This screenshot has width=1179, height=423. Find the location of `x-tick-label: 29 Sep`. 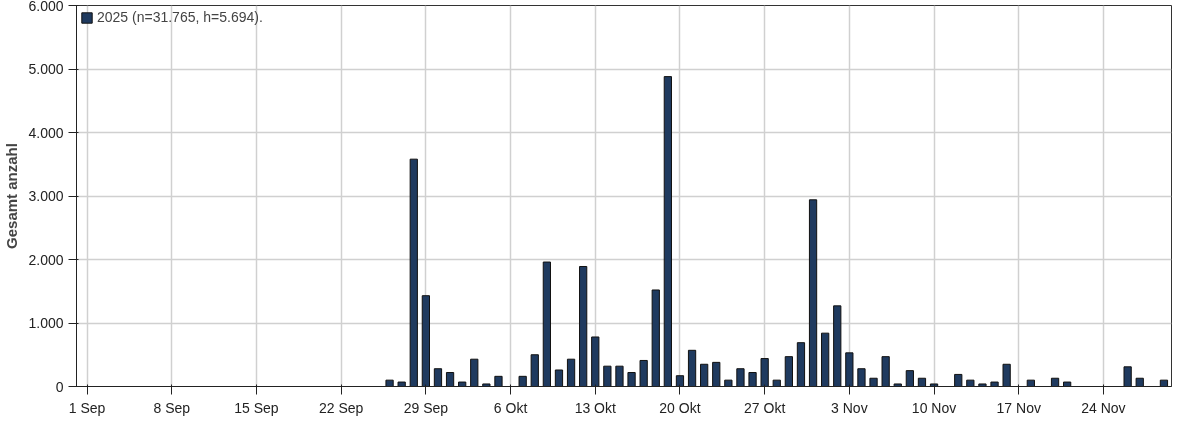

x-tick-label: 29 Sep is located at coordinates (426, 407).